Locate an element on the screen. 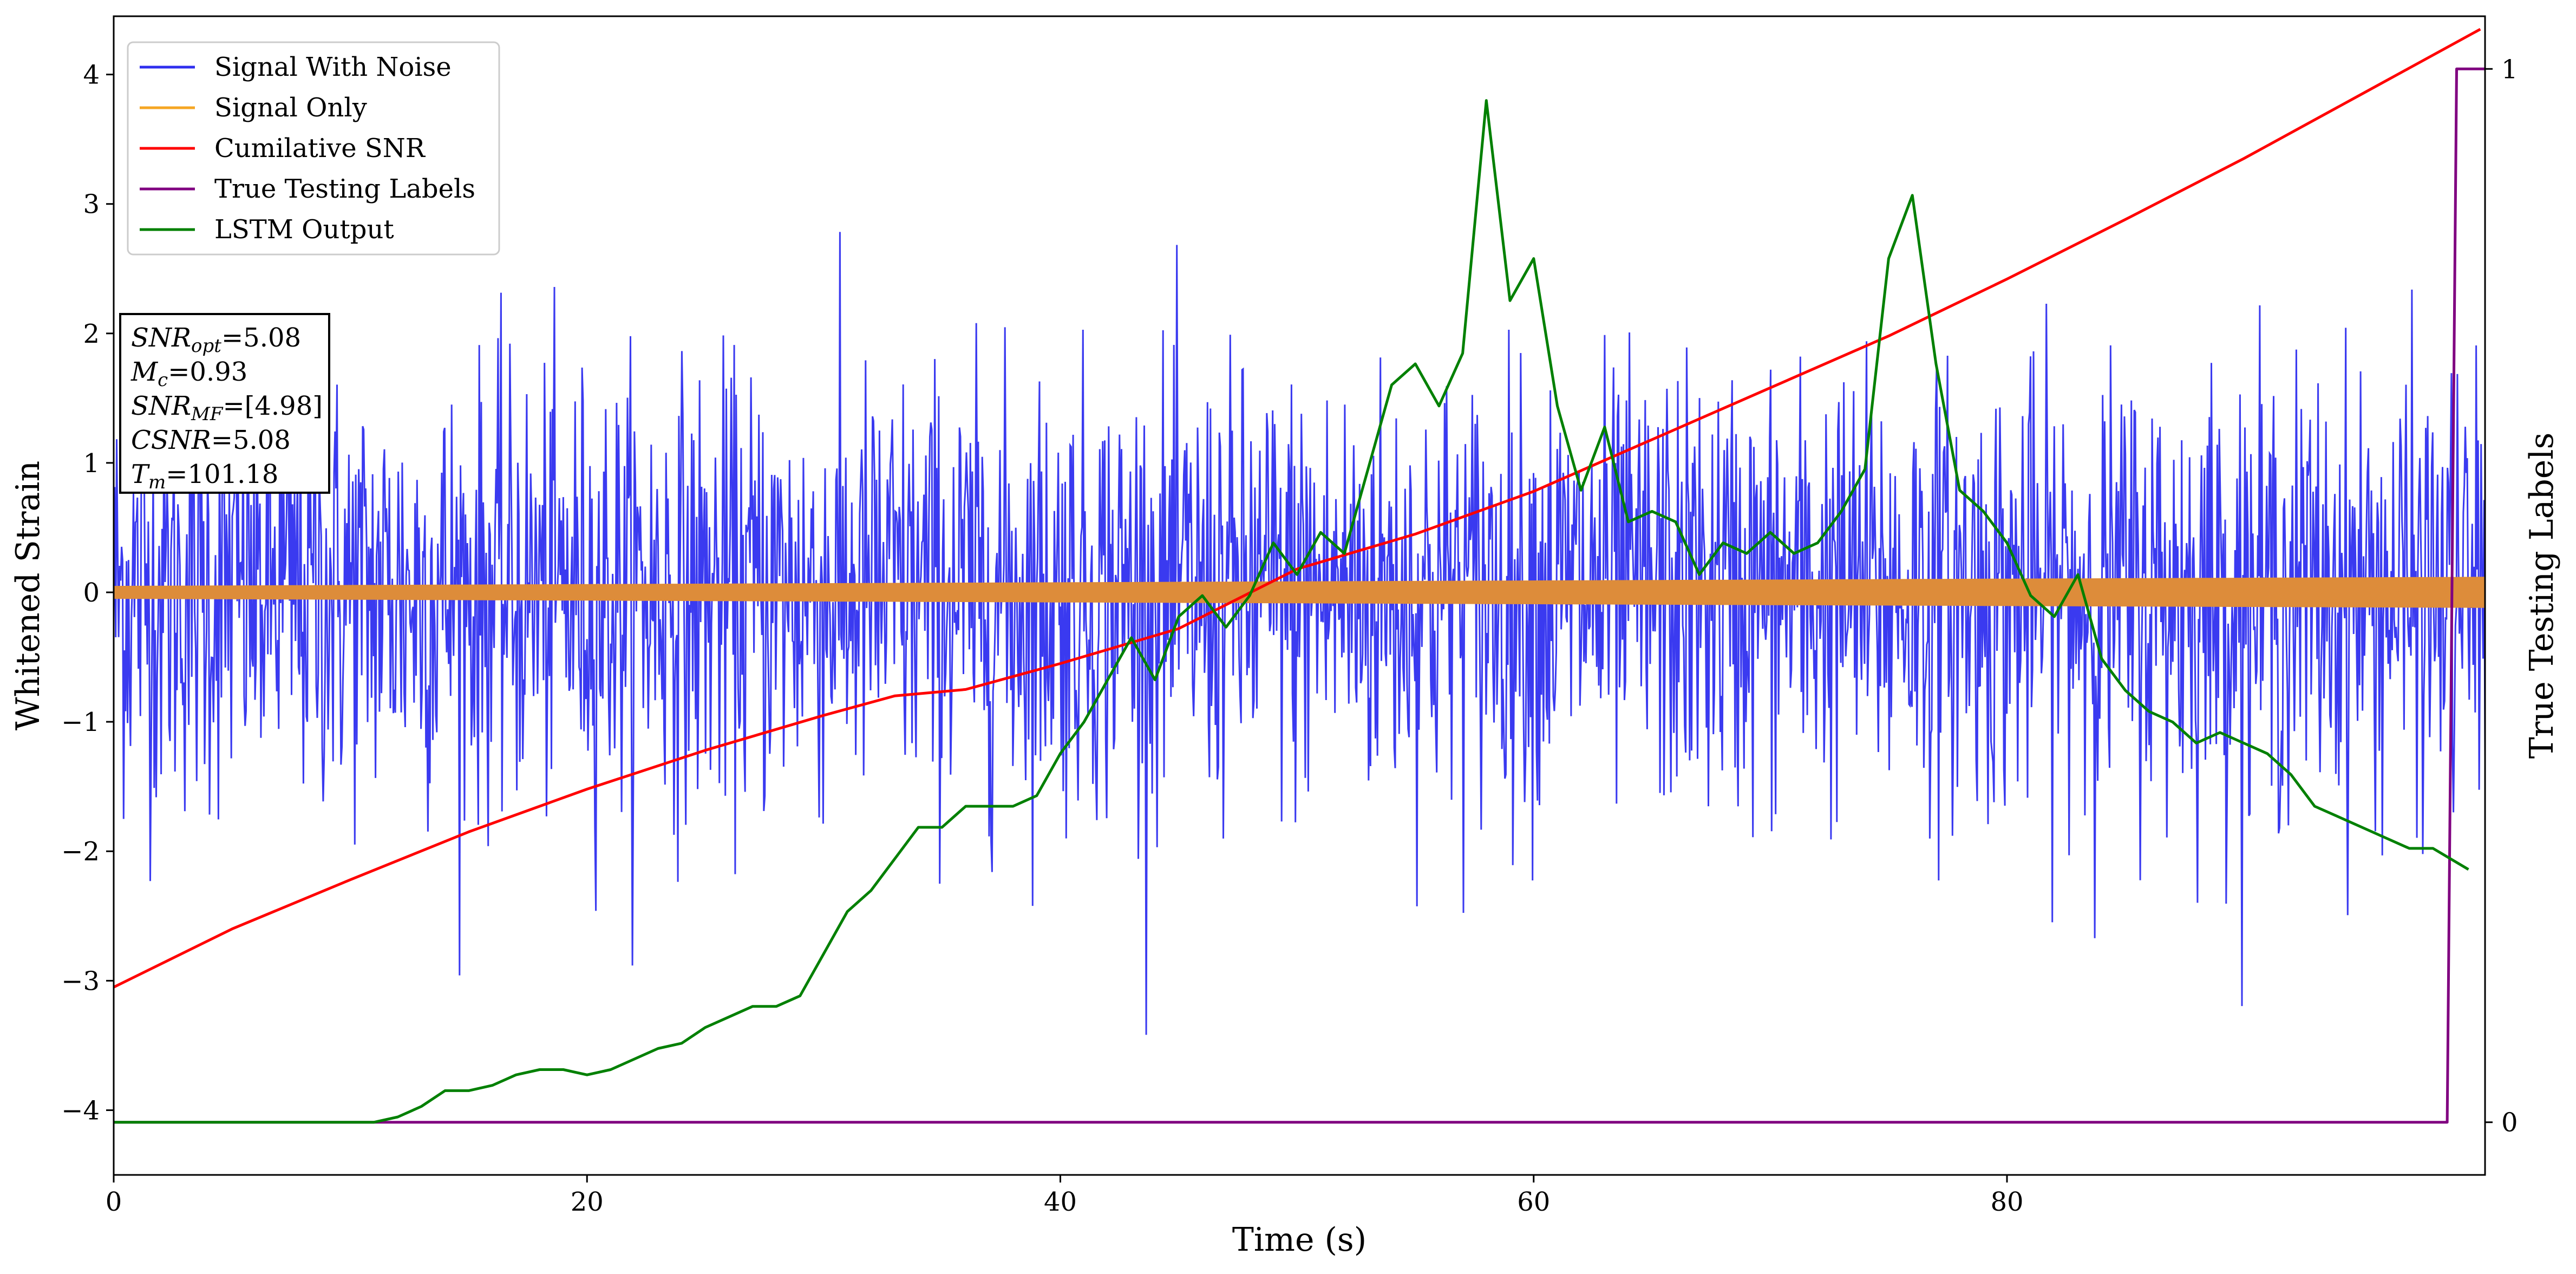  y2-axis-label: True Testing Labels is located at coordinates (2542, 596).